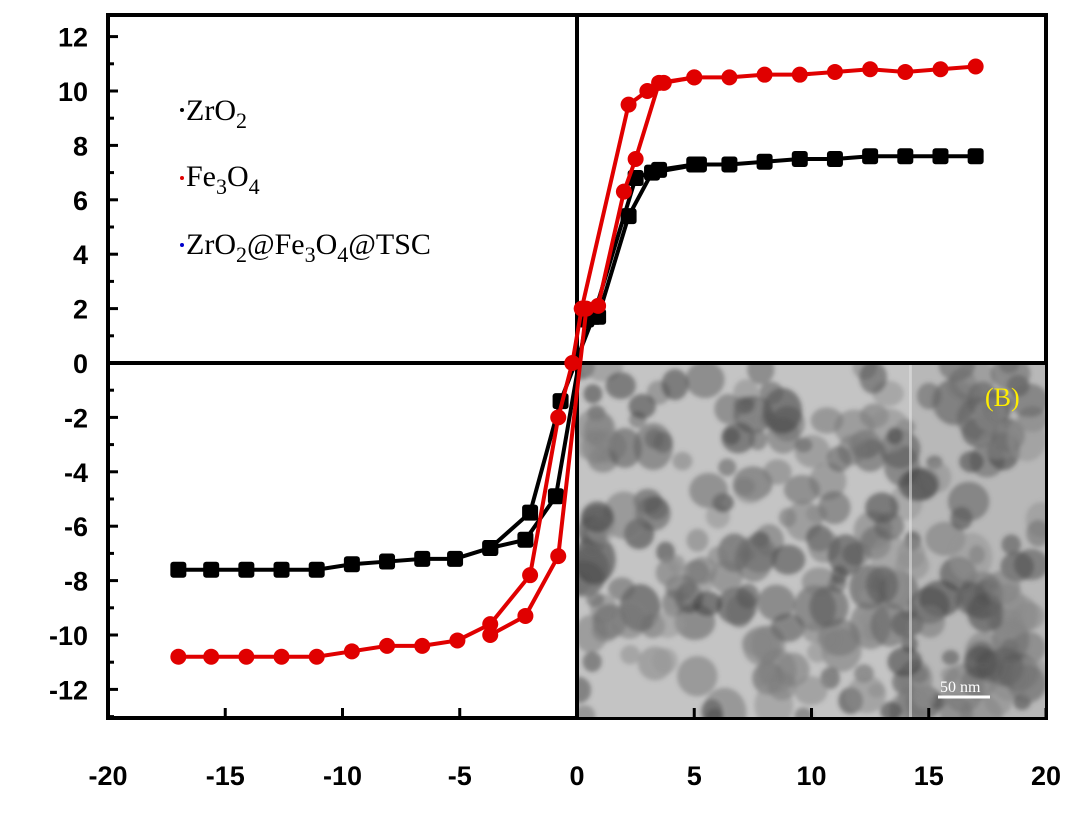 This screenshot has height=821, width=1070. What do you see at coordinates (1002, 397) in the screenshot?
I see `inset-label: (B)` at bounding box center [1002, 397].